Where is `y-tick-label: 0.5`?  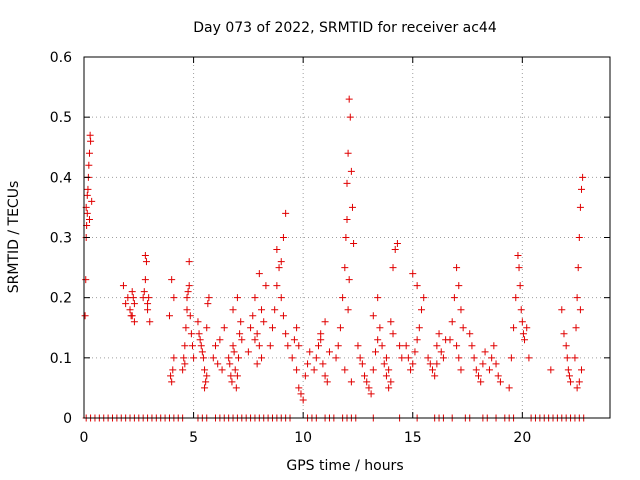
y-tick-label: 0.5 is located at coordinates (61, 118).